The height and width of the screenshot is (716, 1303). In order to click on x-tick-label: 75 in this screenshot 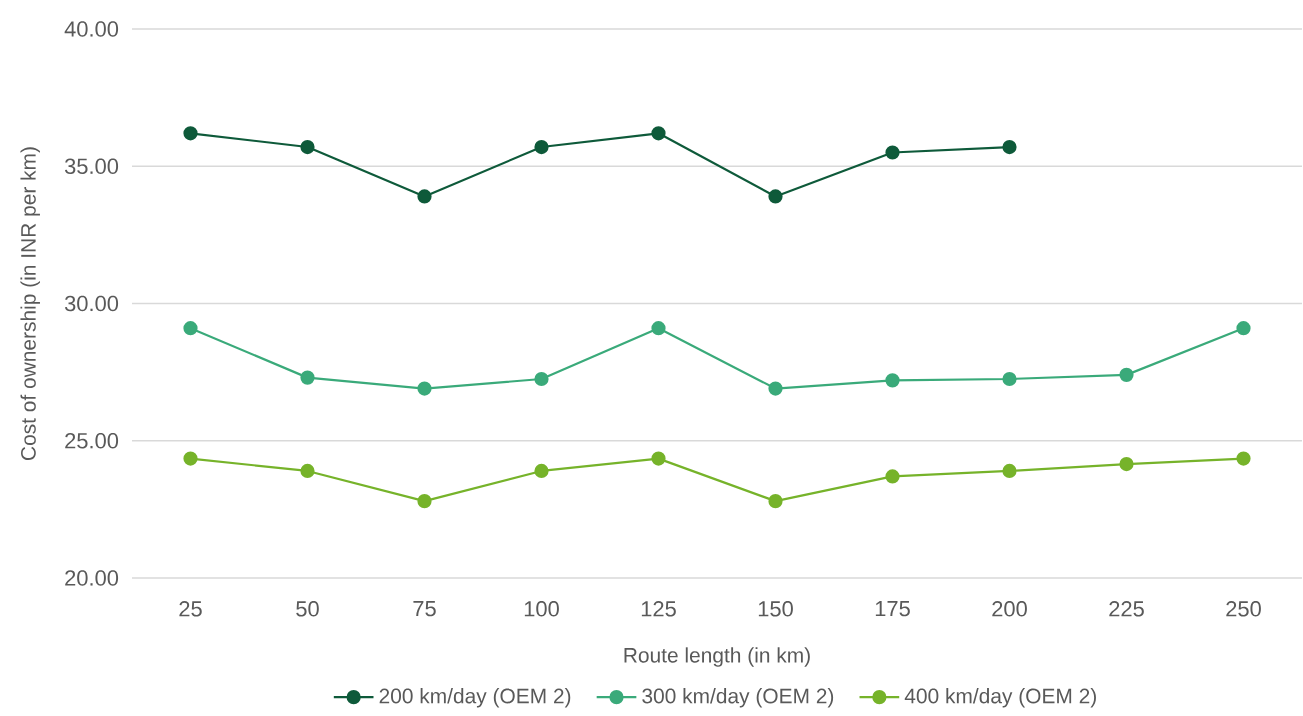, I will do `click(424, 609)`.